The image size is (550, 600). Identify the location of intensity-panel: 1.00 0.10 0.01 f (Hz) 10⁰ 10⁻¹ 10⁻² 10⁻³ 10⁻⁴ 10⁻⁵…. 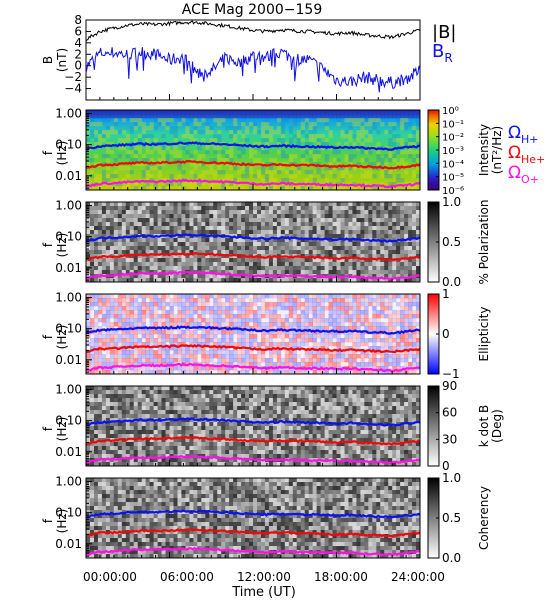
(272, 151).